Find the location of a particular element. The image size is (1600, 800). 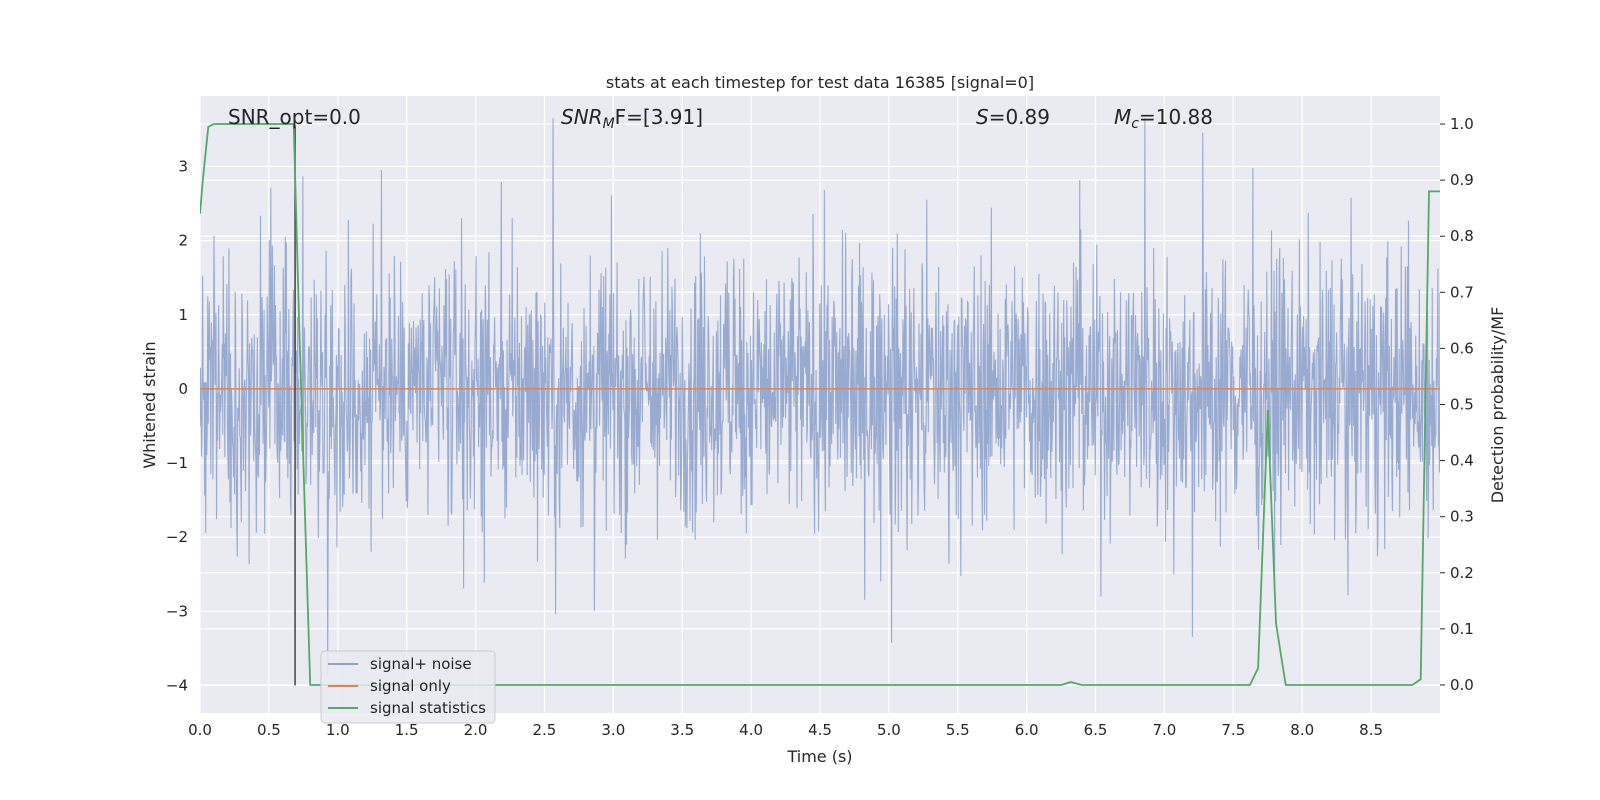

legend-label-signal-noise: signal+ noise is located at coordinates (421, 664).